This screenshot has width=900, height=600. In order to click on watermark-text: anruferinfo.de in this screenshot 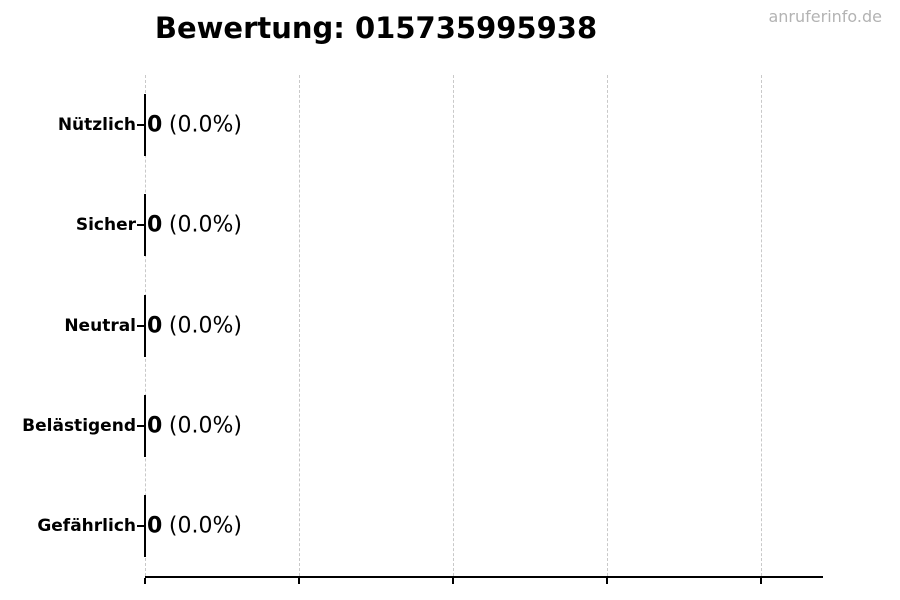, I will do `click(825, 16)`.